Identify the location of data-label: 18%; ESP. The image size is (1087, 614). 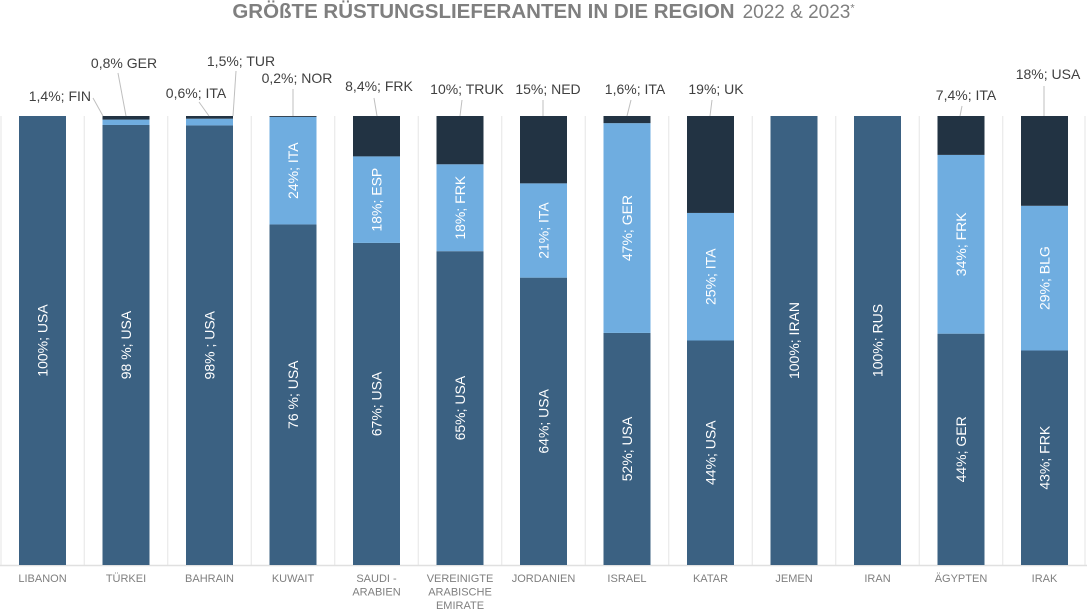
(377, 200).